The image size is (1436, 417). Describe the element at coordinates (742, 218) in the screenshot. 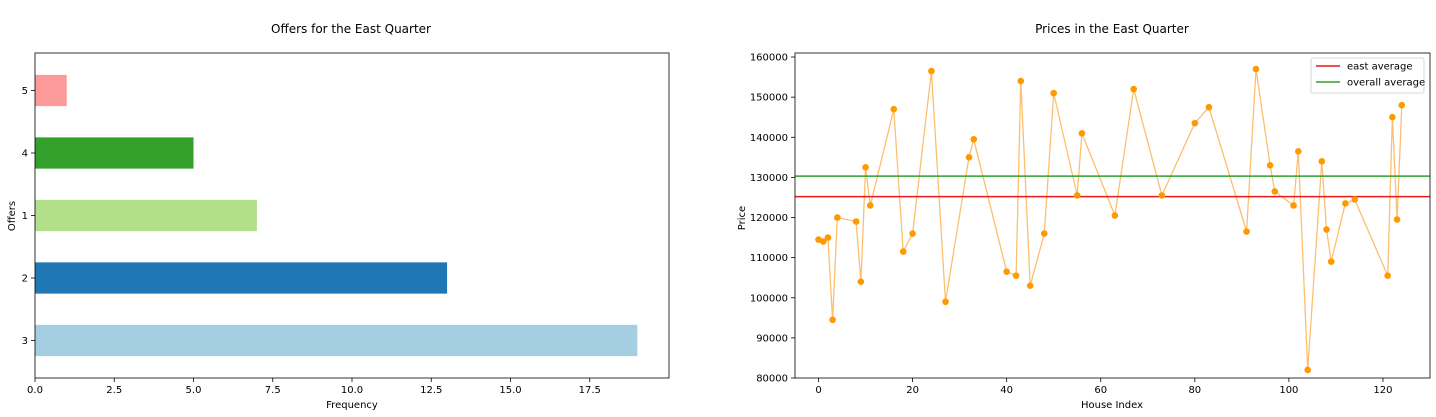

I see `right-y-axis-label: Price` at that location.